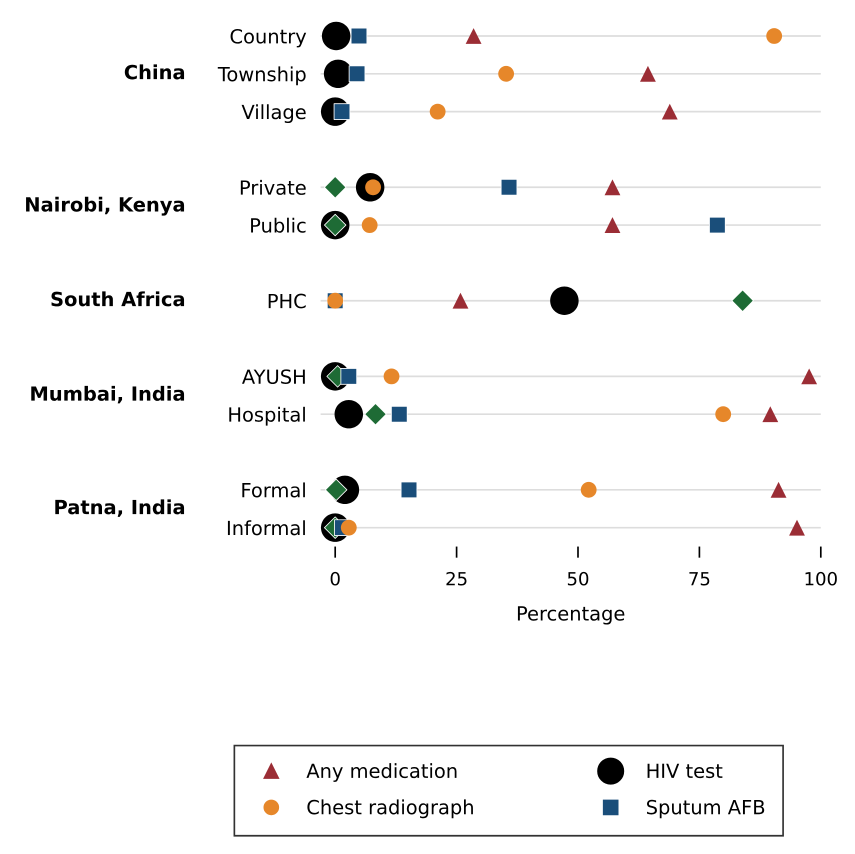 This screenshot has height=854, width=855. Describe the element at coordinates (107, 395) in the screenshot. I see `text: Mumbai, India` at that location.